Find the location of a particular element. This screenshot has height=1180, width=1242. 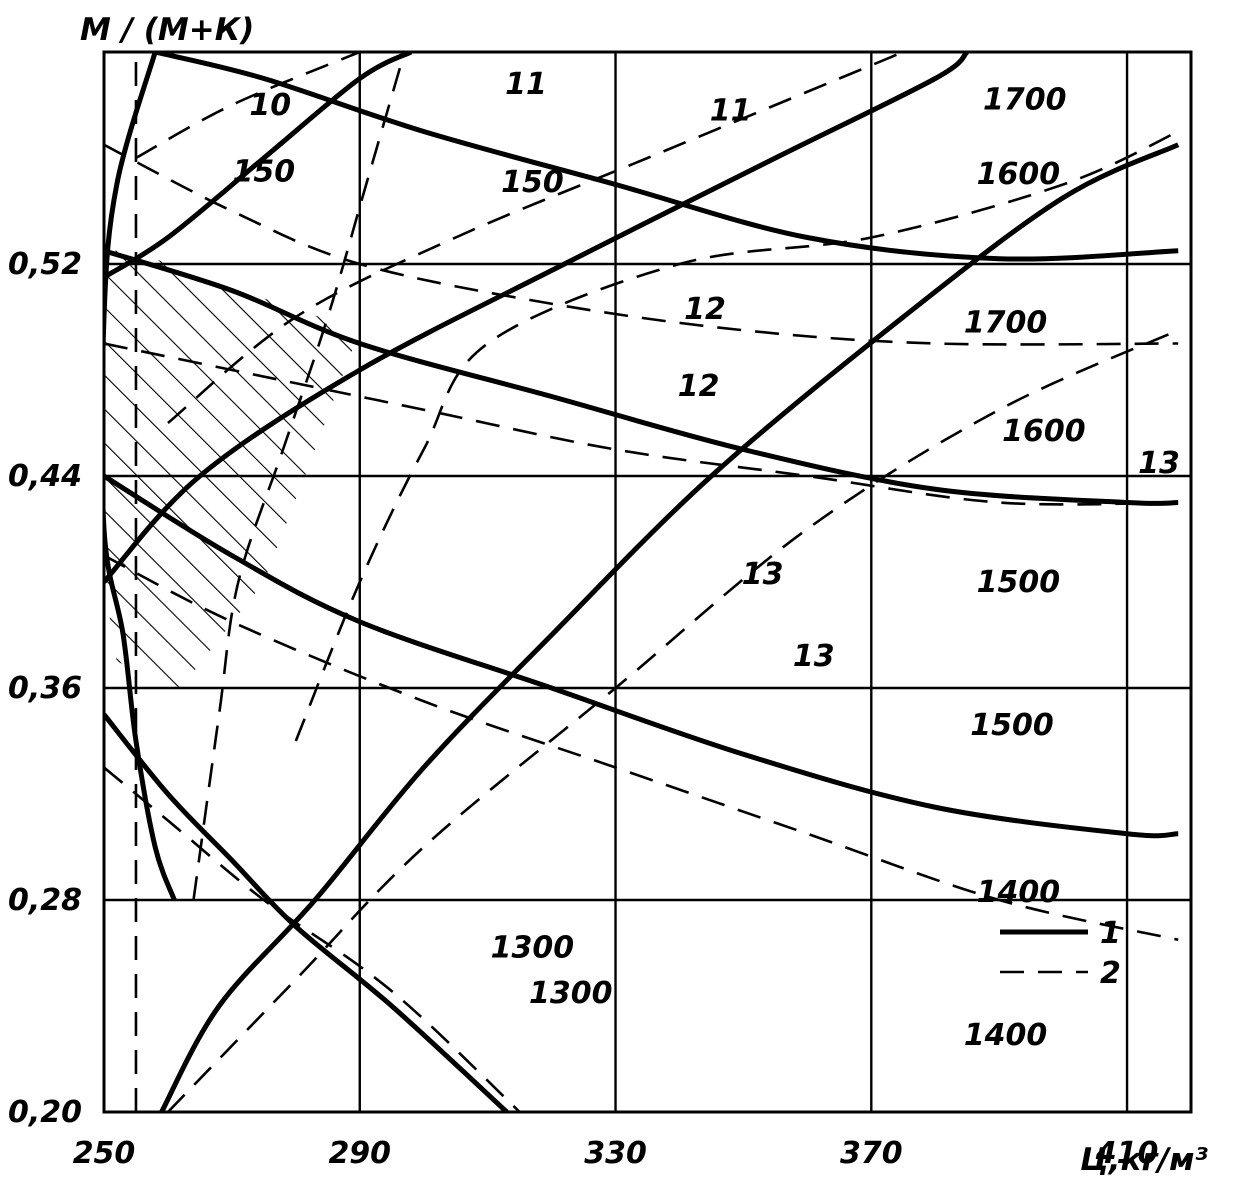

curve-label: 10 is located at coordinates (270, 105).